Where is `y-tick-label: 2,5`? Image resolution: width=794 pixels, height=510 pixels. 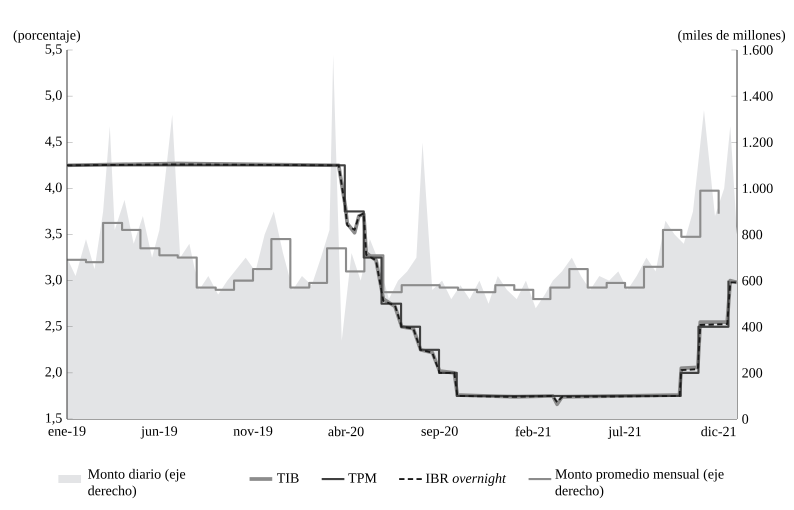 y-tick-label: 2,5 is located at coordinates (53, 326).